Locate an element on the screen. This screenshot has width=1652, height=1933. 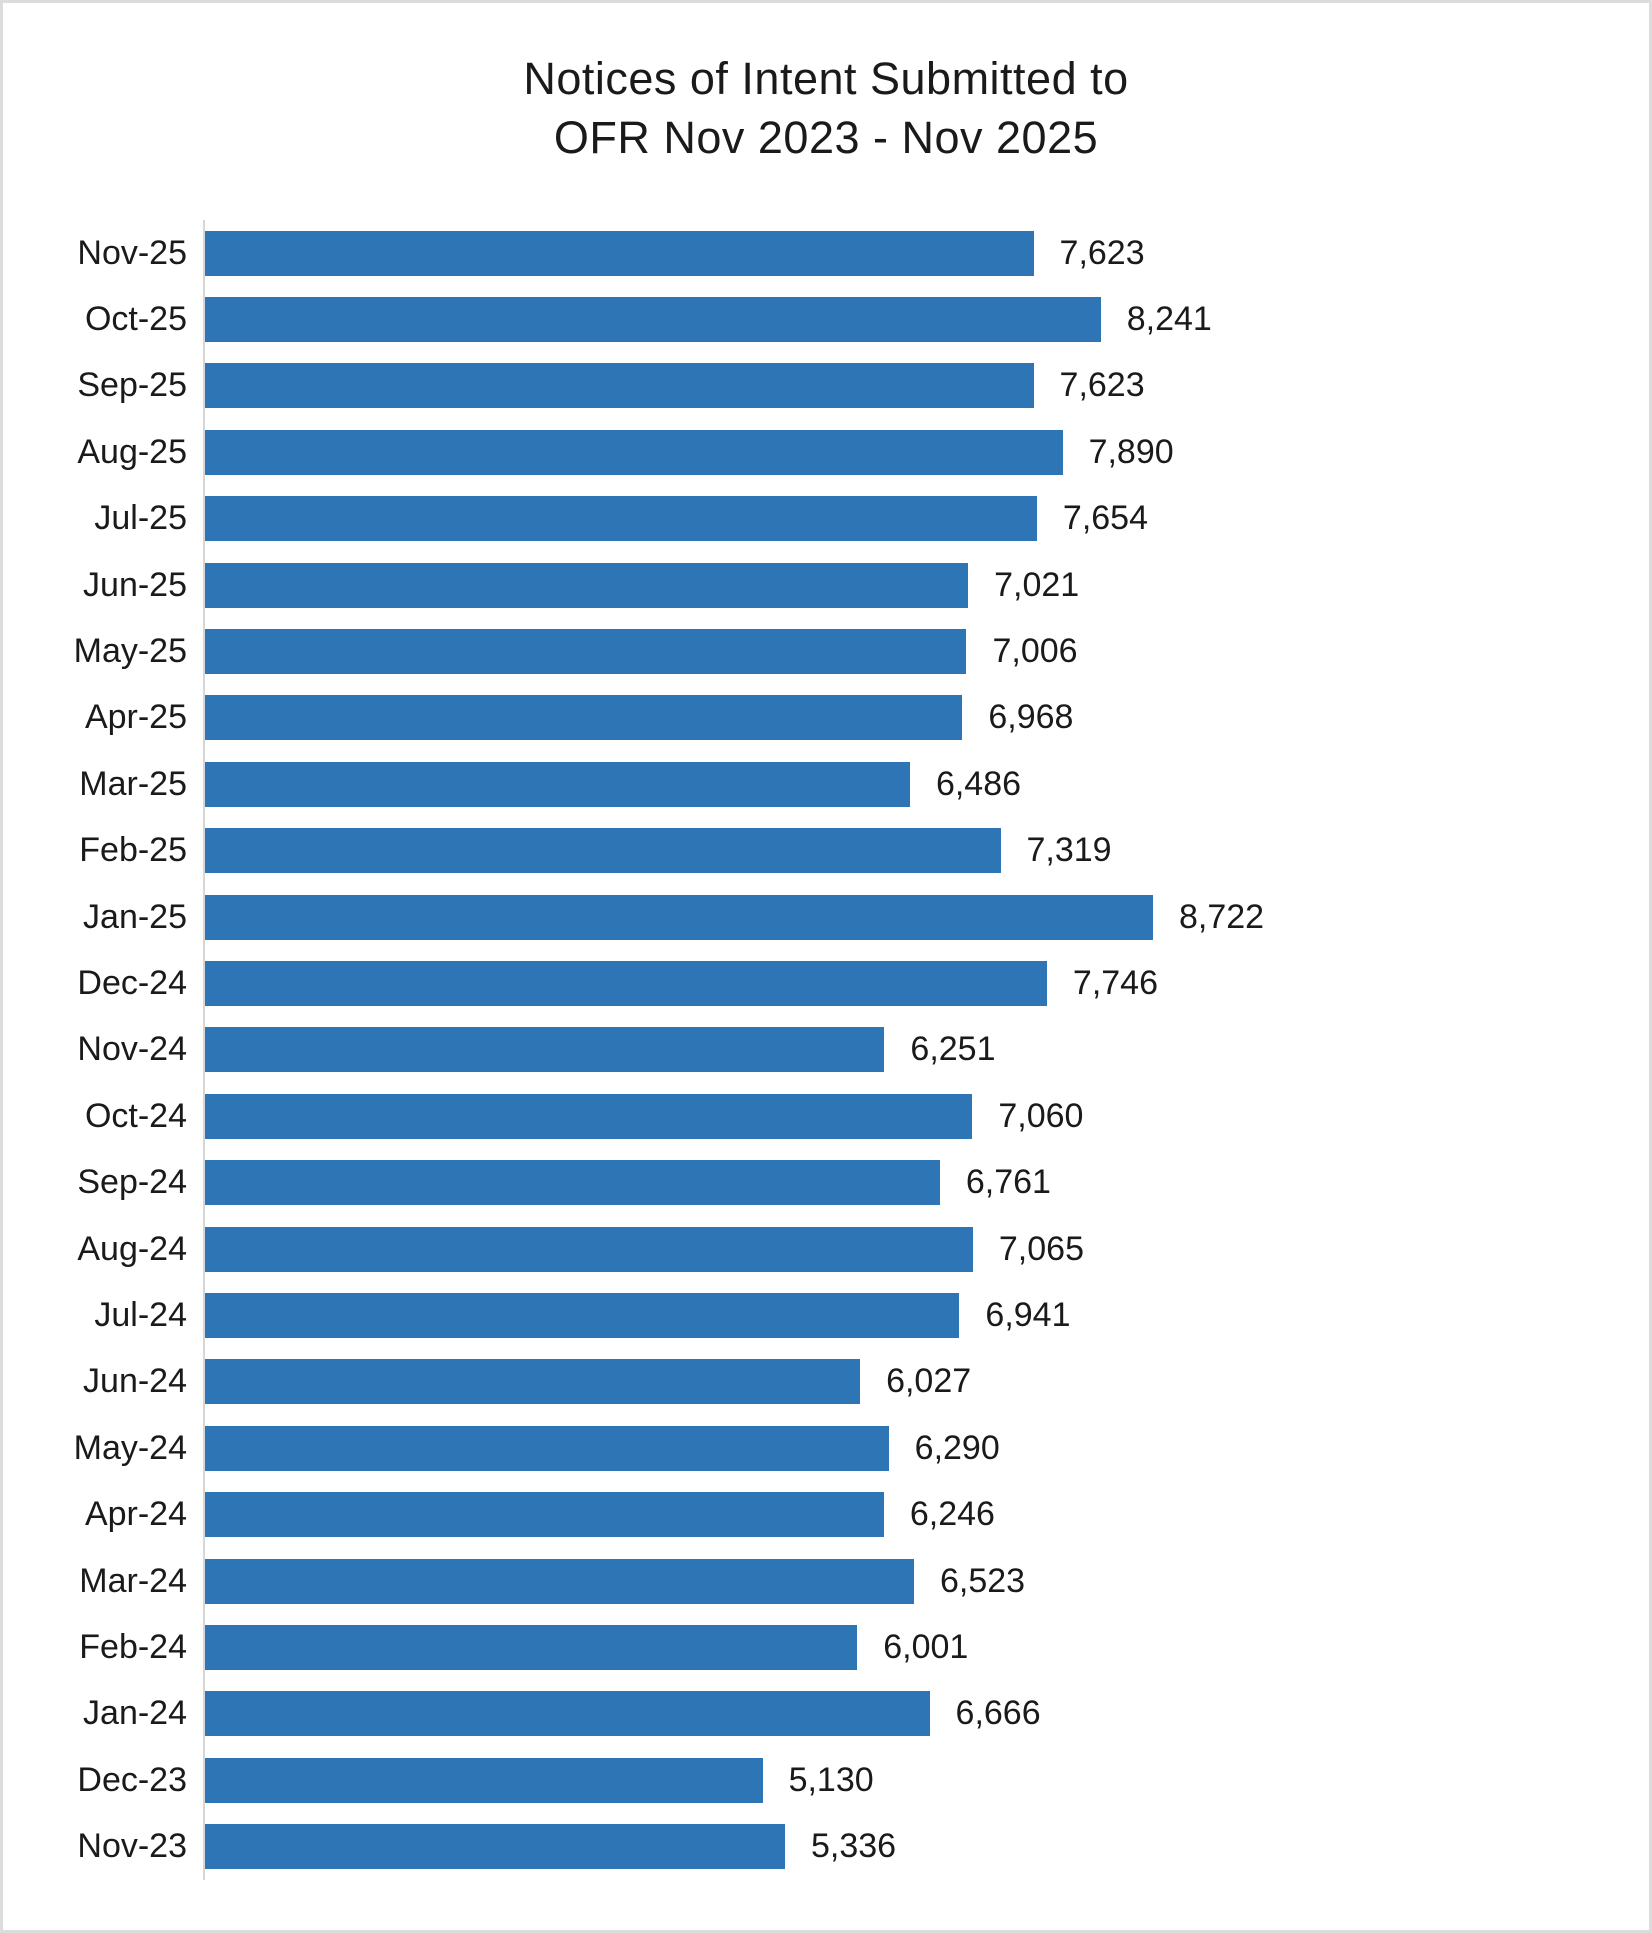
bar-track: 8,241 is located at coordinates (926, 319).